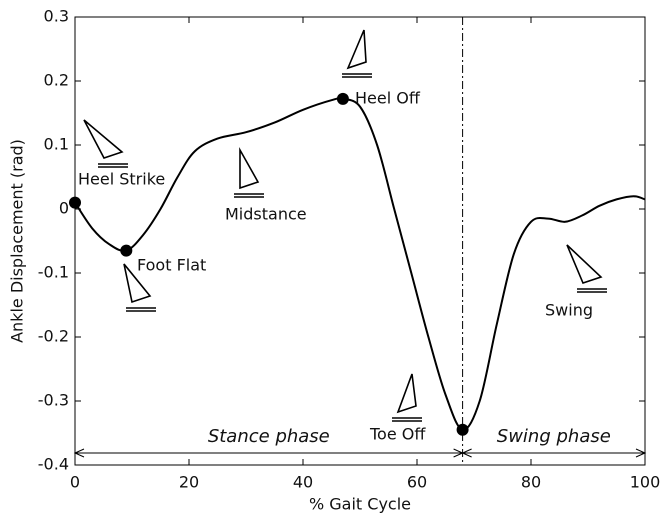 Image resolution: width=663 pixels, height=519 pixels. What do you see at coordinates (53, 272) in the screenshot?
I see `y-tick-label: -0.1` at bounding box center [53, 272].